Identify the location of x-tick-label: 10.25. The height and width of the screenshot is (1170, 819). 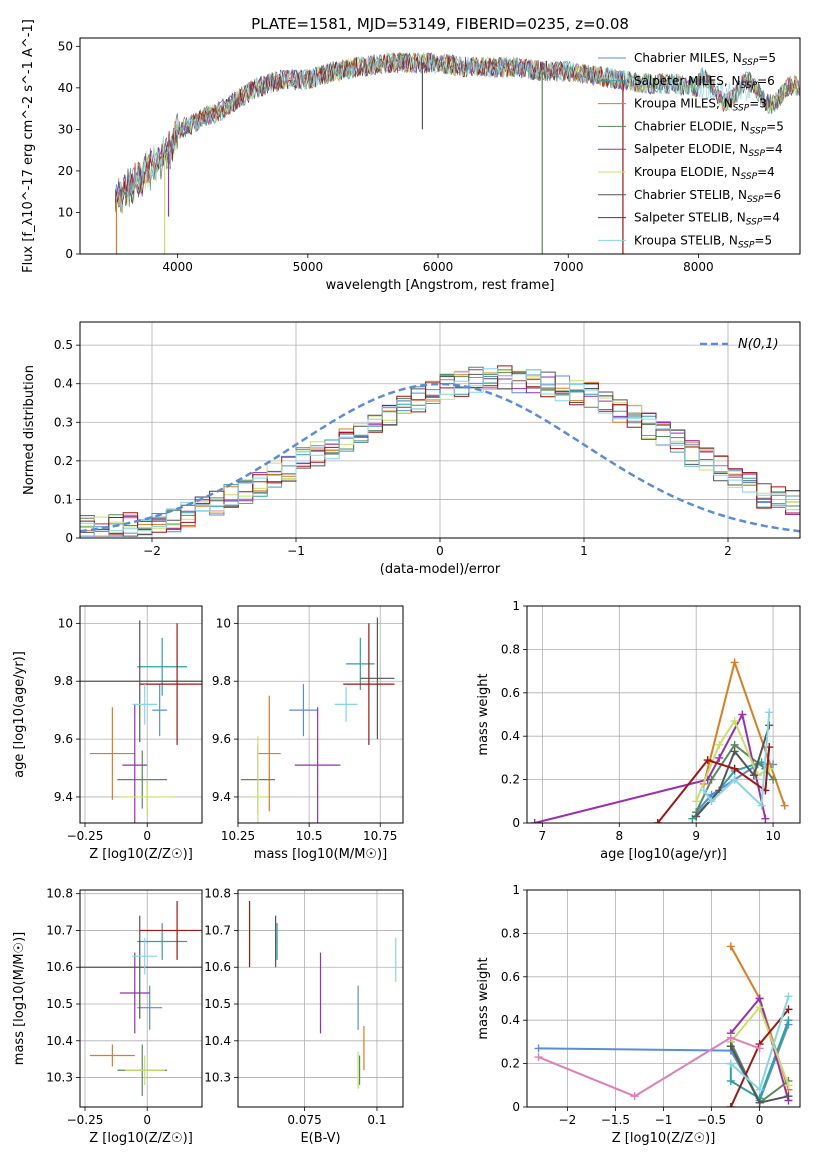
(238, 836).